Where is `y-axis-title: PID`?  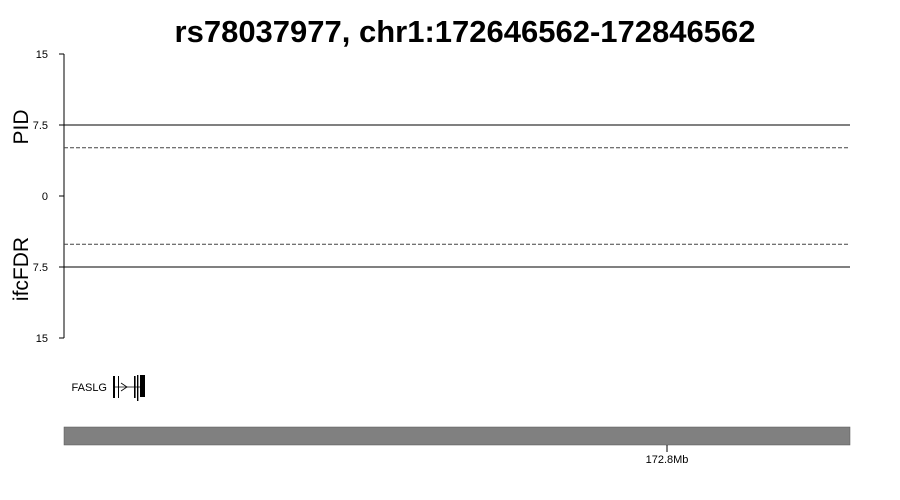 y-axis-title: PID is located at coordinates (21, 126).